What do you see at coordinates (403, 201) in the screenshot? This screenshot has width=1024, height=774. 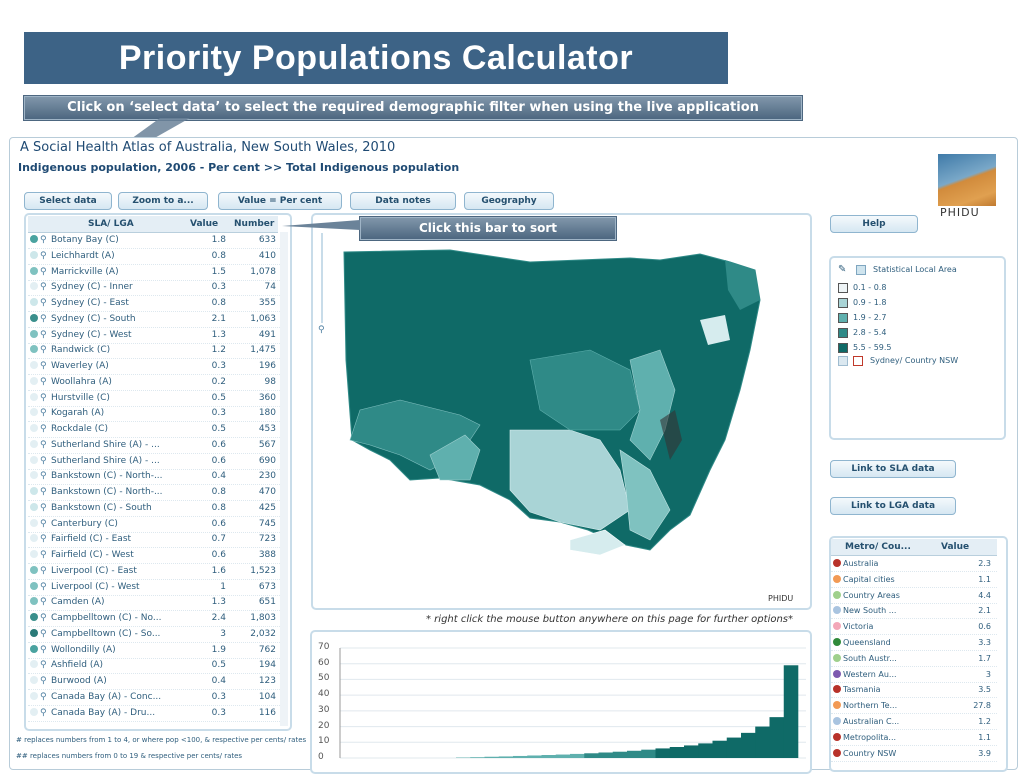 I see `data-notes-button: Data notes` at bounding box center [403, 201].